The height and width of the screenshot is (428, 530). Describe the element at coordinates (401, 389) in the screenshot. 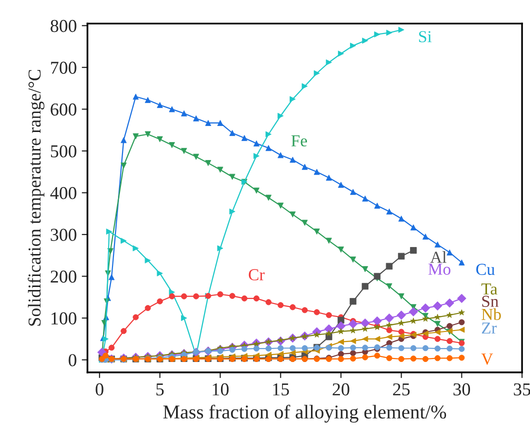

I see `x-tick-label: 25` at that location.